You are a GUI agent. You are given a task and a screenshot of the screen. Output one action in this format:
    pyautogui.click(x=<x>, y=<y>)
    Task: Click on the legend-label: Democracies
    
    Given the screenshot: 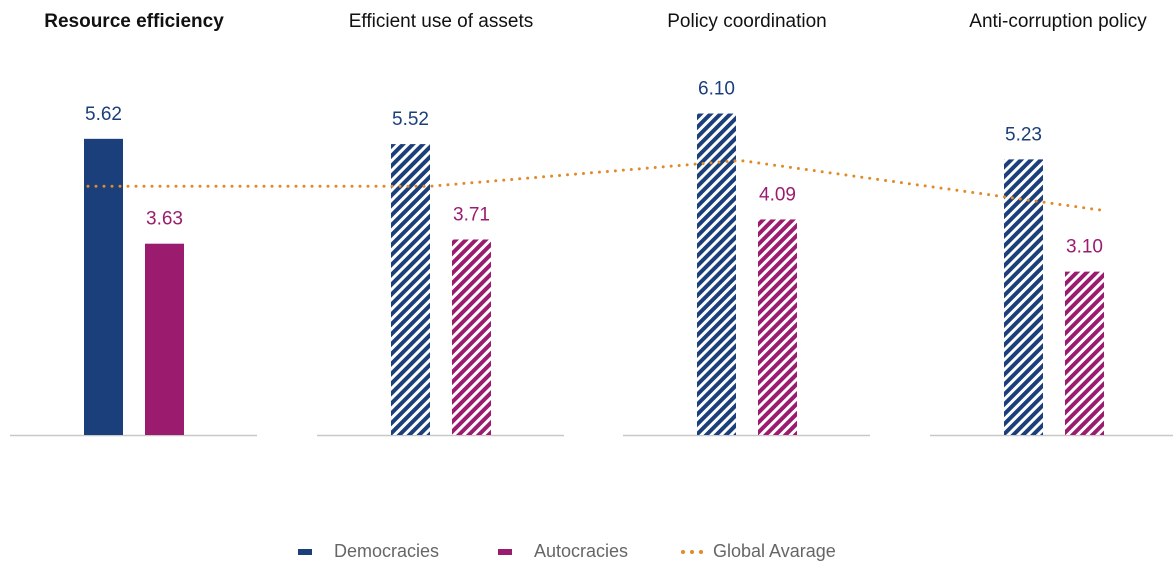 What is the action you would take?
    pyautogui.click(x=386, y=551)
    